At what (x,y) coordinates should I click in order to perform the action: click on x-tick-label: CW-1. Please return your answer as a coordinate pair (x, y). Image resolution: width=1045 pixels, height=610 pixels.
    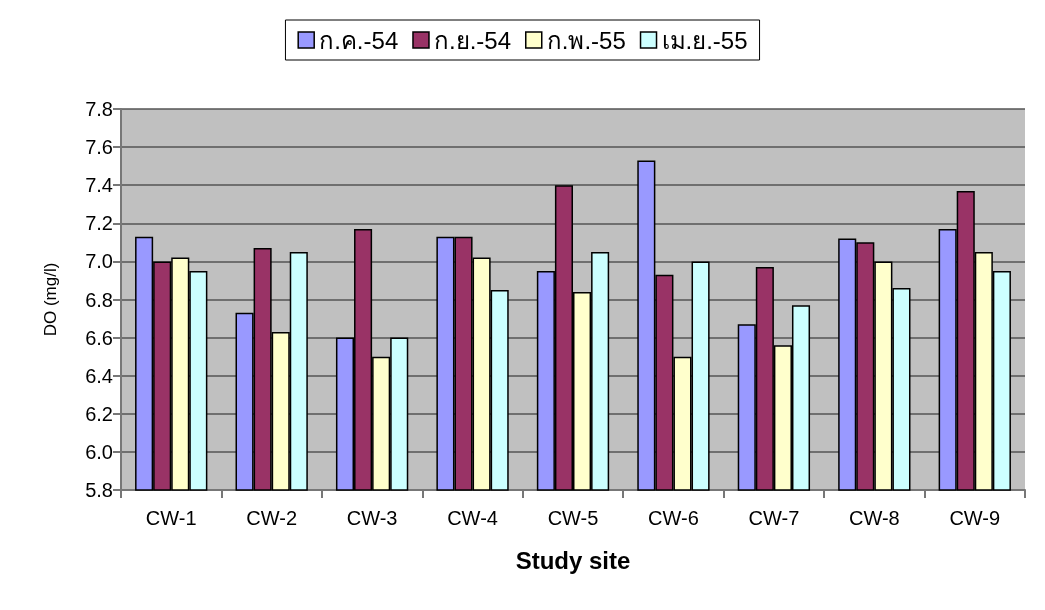
    Looking at the image, I should click on (171, 518).